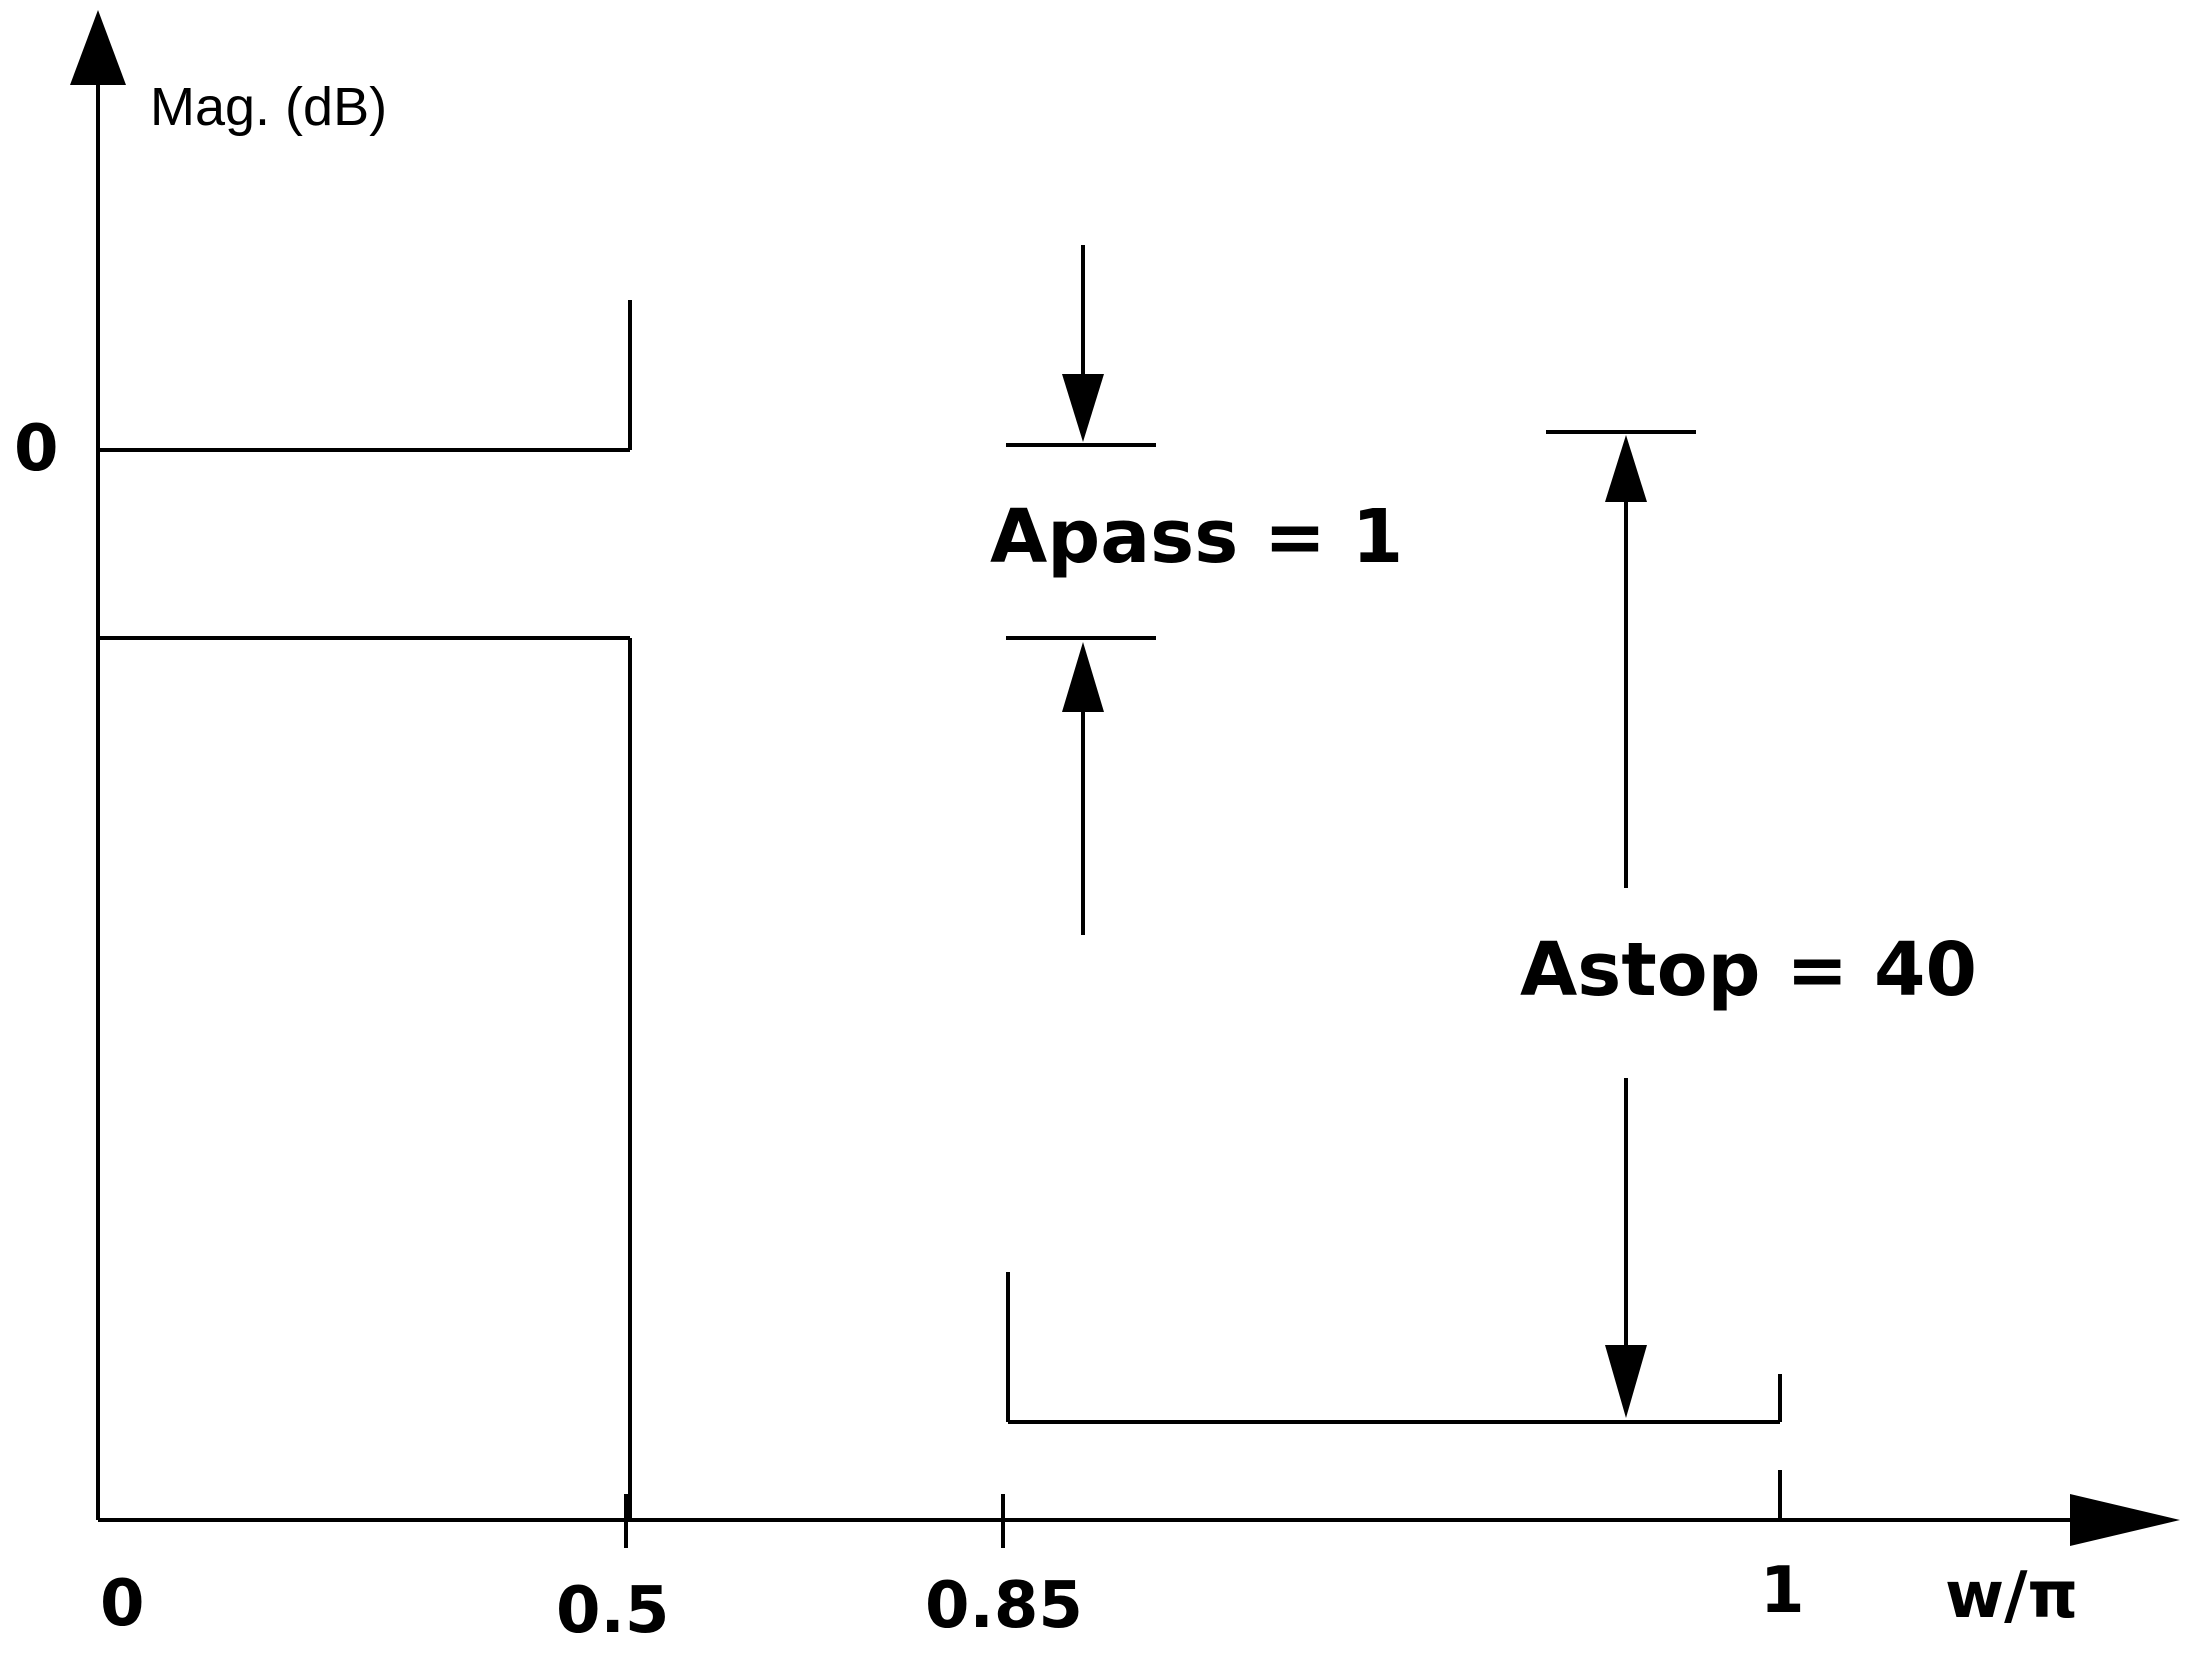 The image size is (2196, 1658). What do you see at coordinates (2125, 1520) in the screenshot?
I see `x-axis-arrowhead` at bounding box center [2125, 1520].